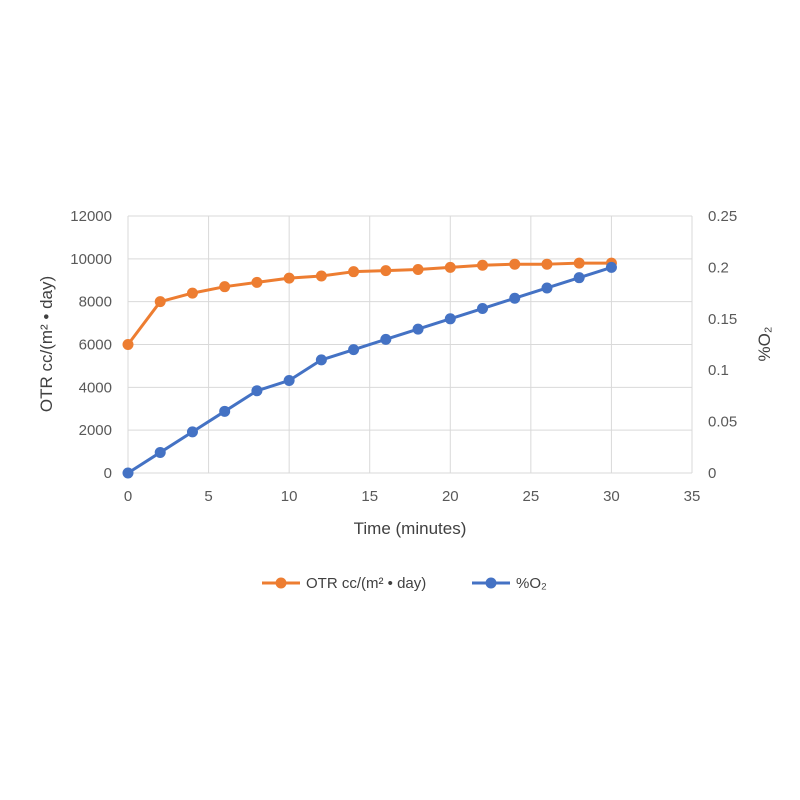  I want to click on left-y-tick-label: 0, so click(108, 473).